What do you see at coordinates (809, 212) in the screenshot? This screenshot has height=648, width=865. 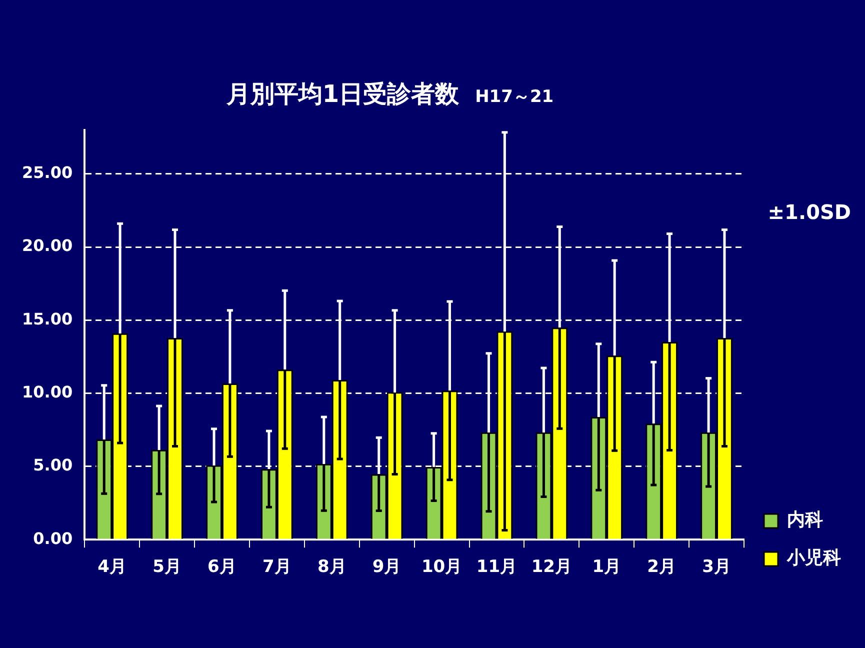 I see `text: ±1.0SD` at bounding box center [809, 212].